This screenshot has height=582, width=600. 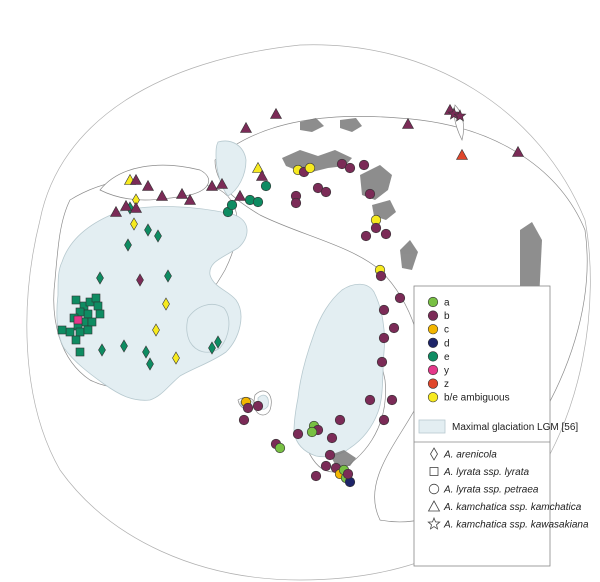 I want to click on cluster-legend-item: y, so click(x=438, y=370).